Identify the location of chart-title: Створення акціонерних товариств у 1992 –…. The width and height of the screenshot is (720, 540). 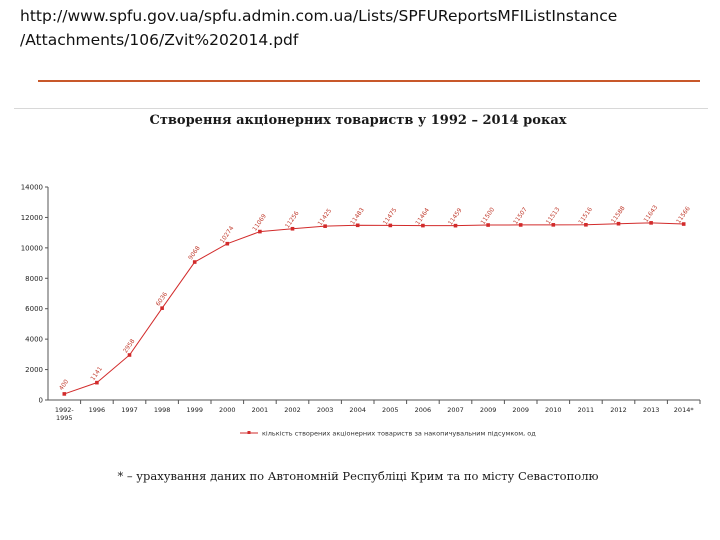
(357, 120).